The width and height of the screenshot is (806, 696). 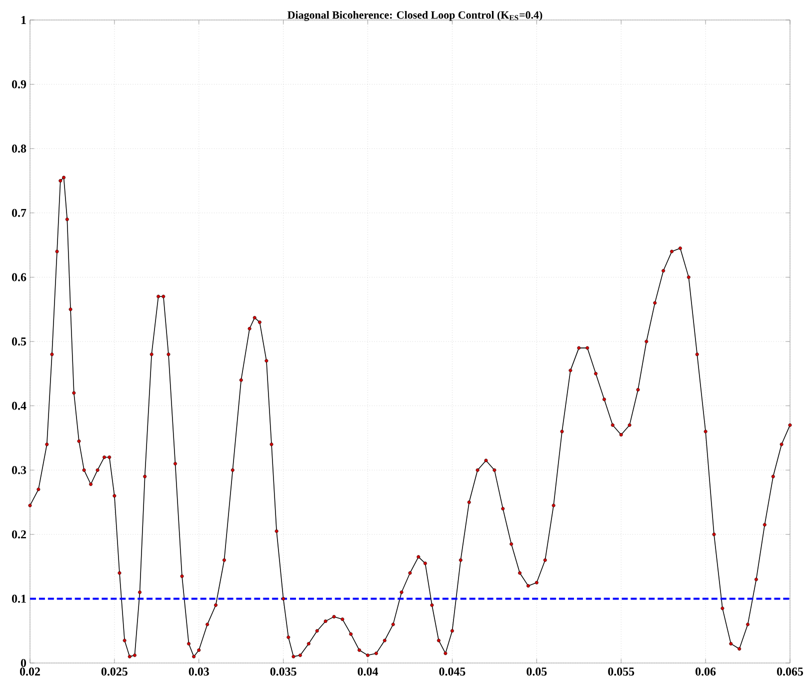 What do you see at coordinates (368, 672) in the screenshot?
I see `x-tick-label: 0.04` at bounding box center [368, 672].